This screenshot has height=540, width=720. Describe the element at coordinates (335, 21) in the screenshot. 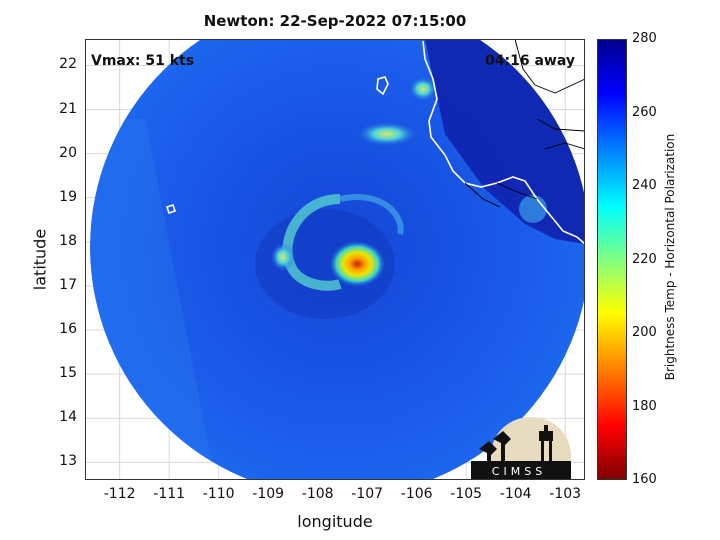

I see `chart-title: Newton: 22-Sep-2022 07:15:00` at that location.